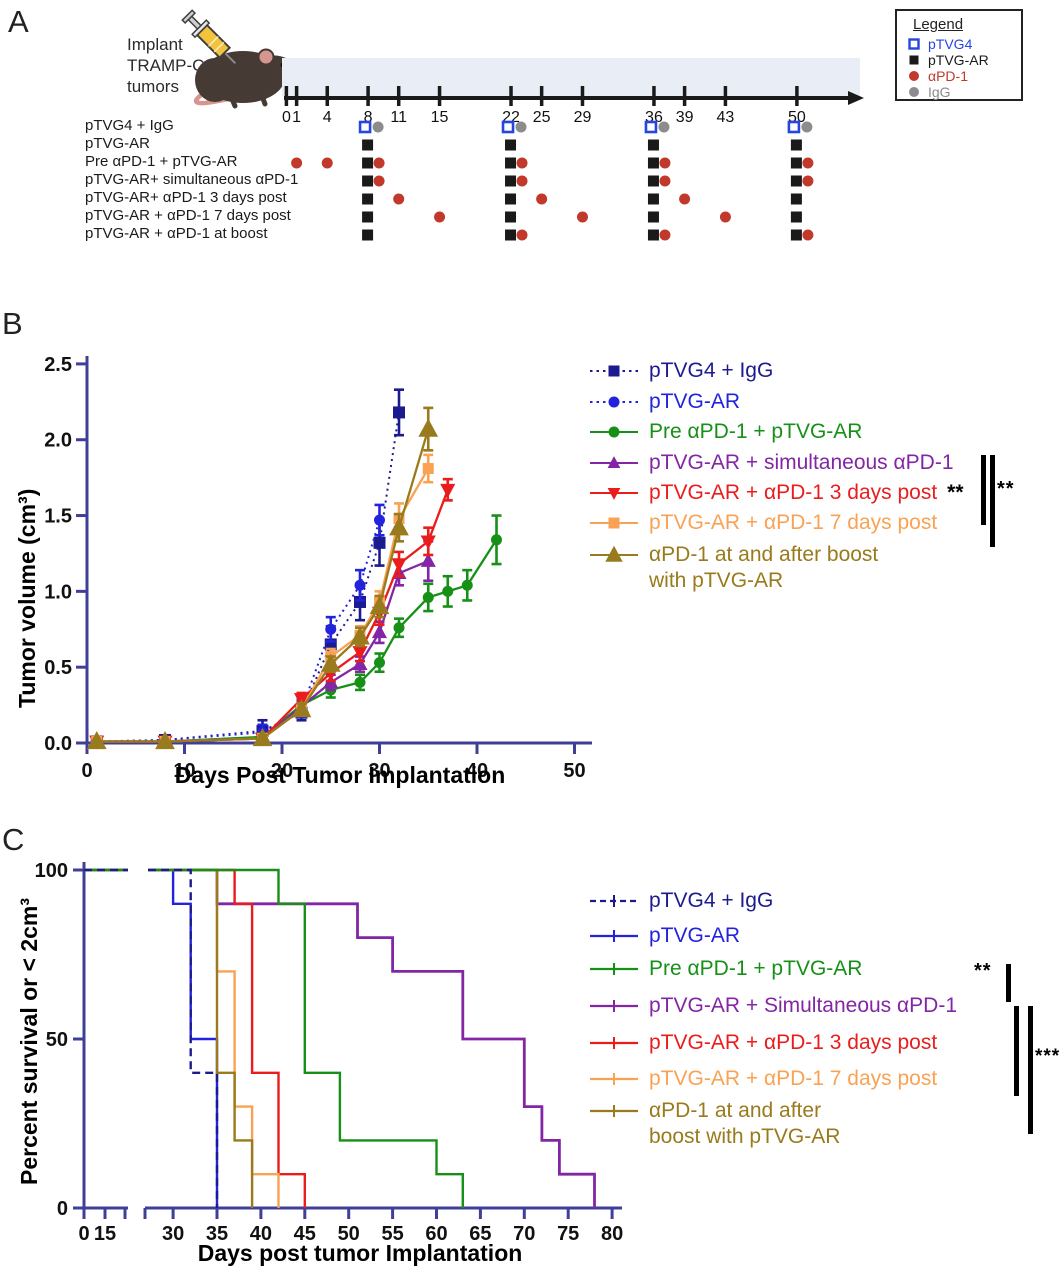 Image resolution: width=1062 pixels, height=1280 pixels. What do you see at coordinates (58, 441) in the screenshot?
I see `tick-label: 2.0` at bounding box center [58, 441].